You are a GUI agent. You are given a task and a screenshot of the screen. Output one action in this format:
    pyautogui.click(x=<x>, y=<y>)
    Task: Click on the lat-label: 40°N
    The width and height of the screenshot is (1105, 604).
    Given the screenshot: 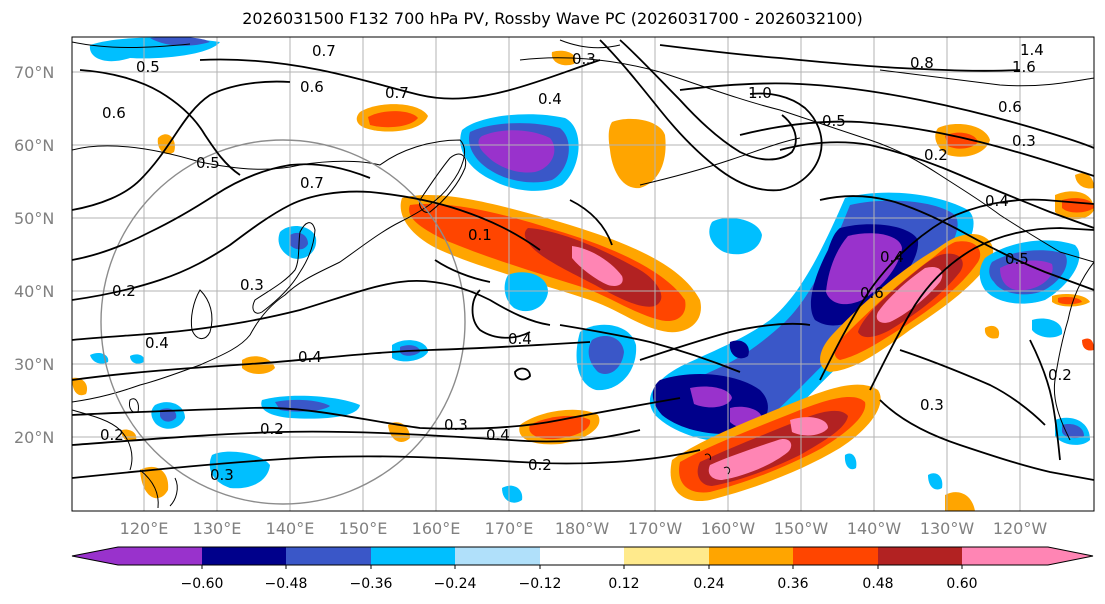 What is the action you would take?
    pyautogui.click(x=34, y=291)
    